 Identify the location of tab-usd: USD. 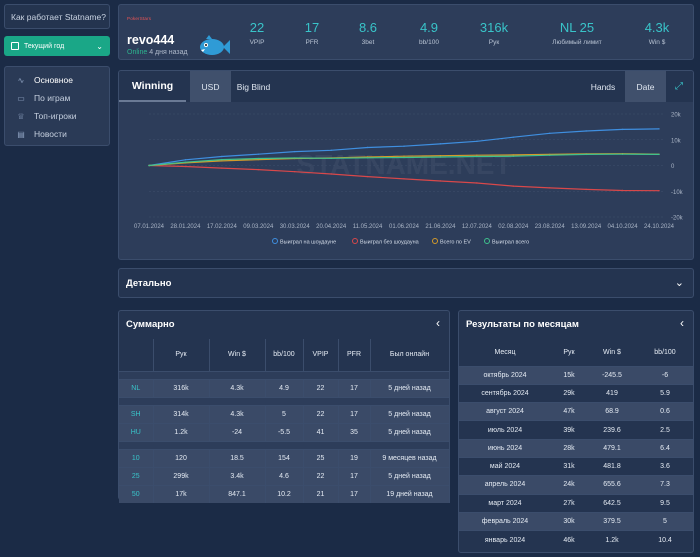
(210, 86).